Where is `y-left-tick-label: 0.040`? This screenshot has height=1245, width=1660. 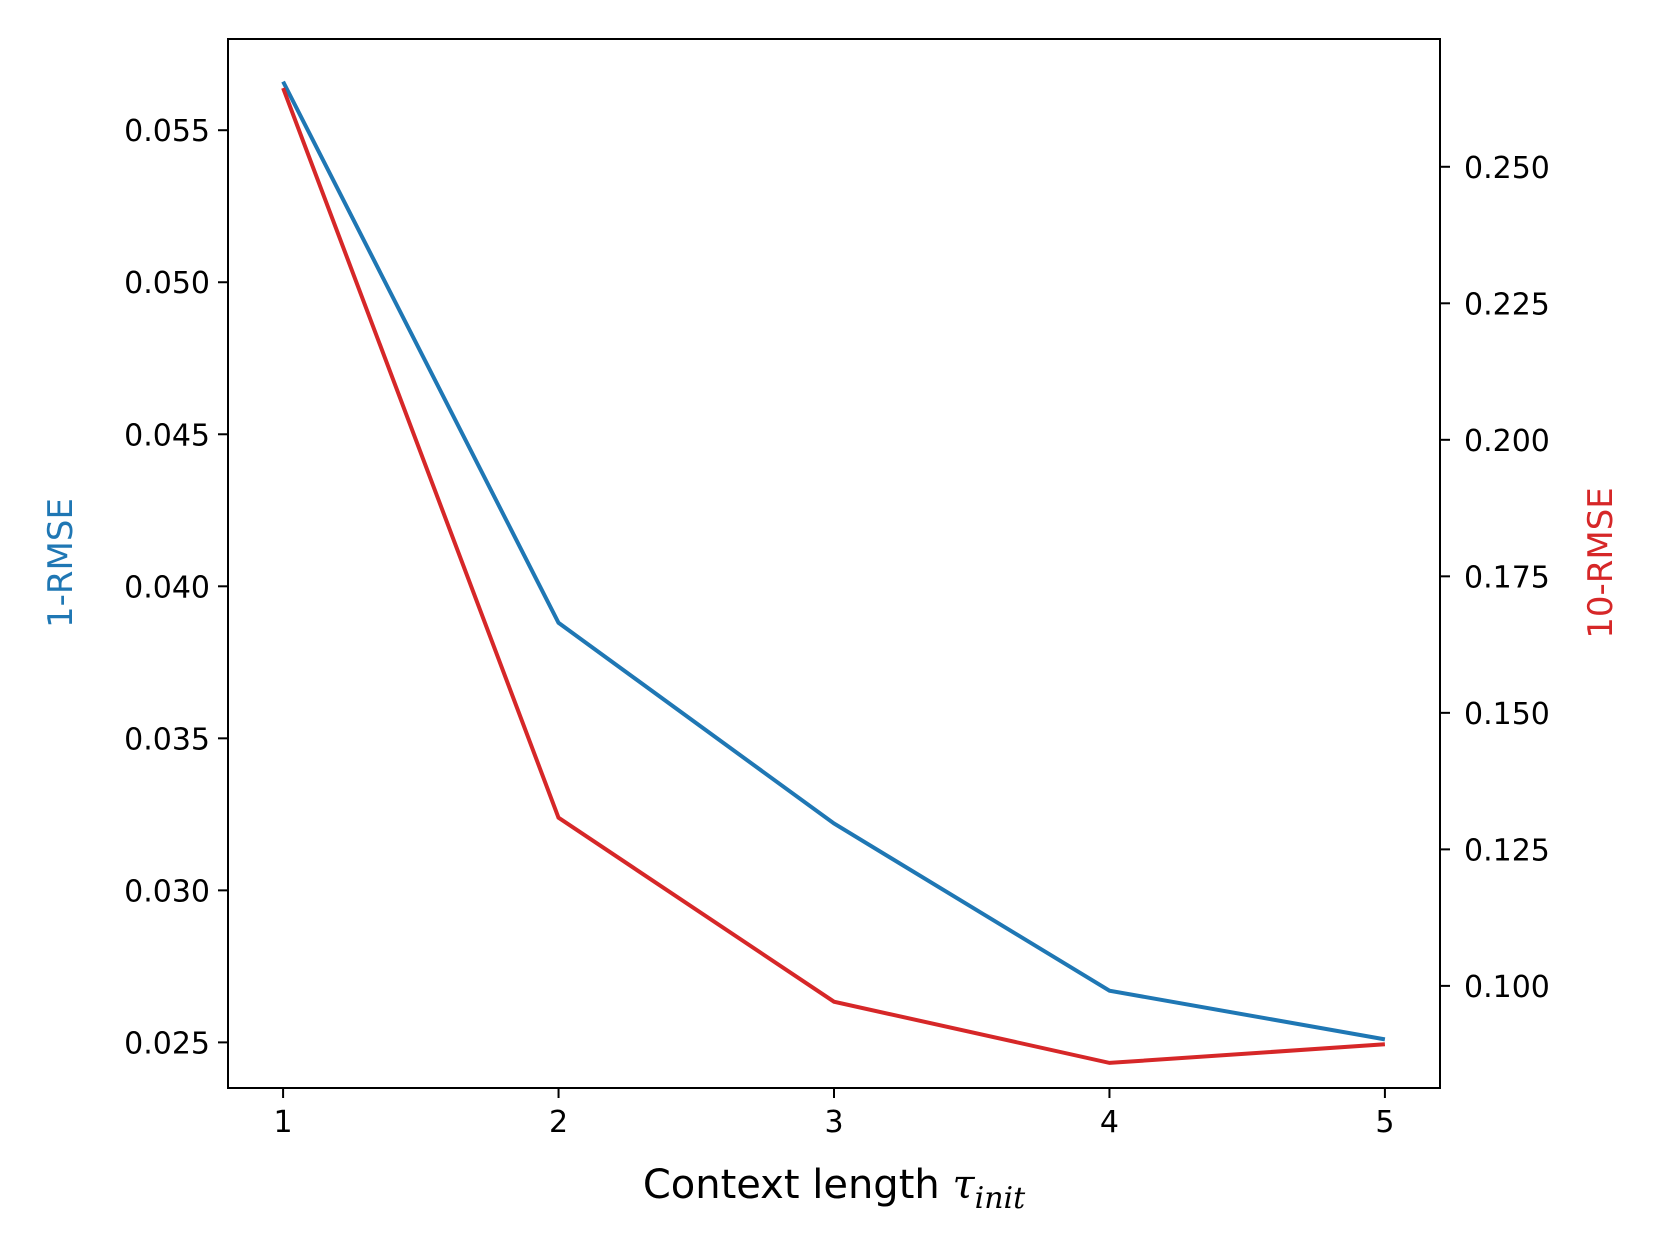 y-left-tick-label: 0.040 is located at coordinates (167, 587).